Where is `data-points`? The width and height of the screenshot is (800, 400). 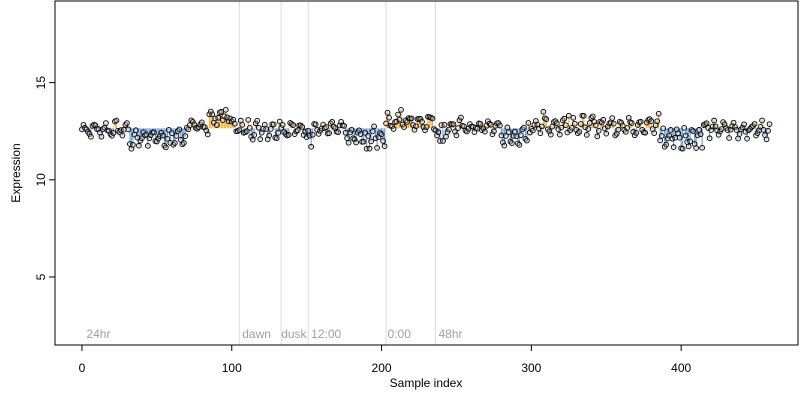 data-points is located at coordinates (426, 129).